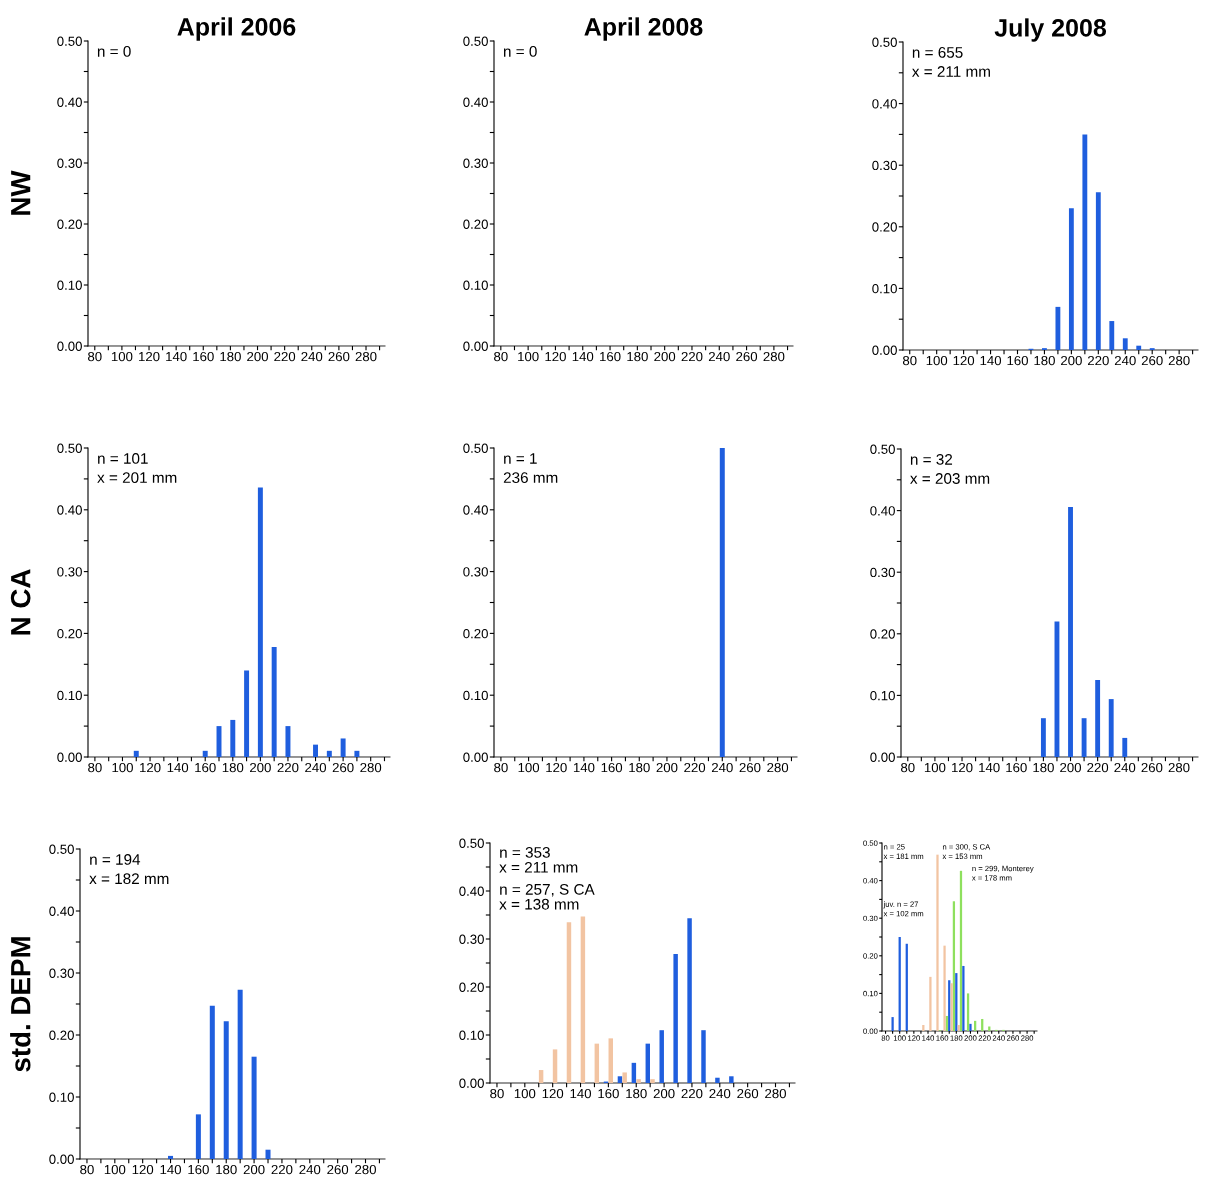  What do you see at coordinates (123, 458) in the screenshot?
I see `annotation: n = 101` at bounding box center [123, 458].